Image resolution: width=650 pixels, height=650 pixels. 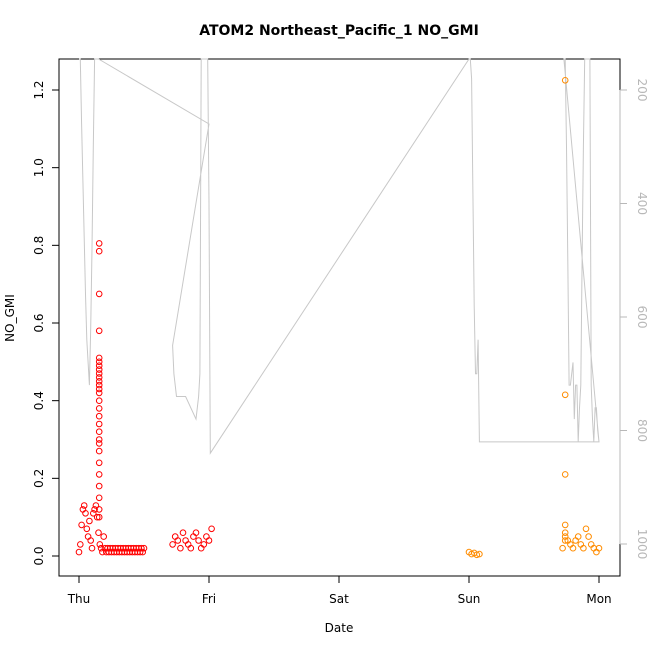 What do you see at coordinates (642, 90) in the screenshot?
I see `y2-tick-label: 200` at bounding box center [642, 90].